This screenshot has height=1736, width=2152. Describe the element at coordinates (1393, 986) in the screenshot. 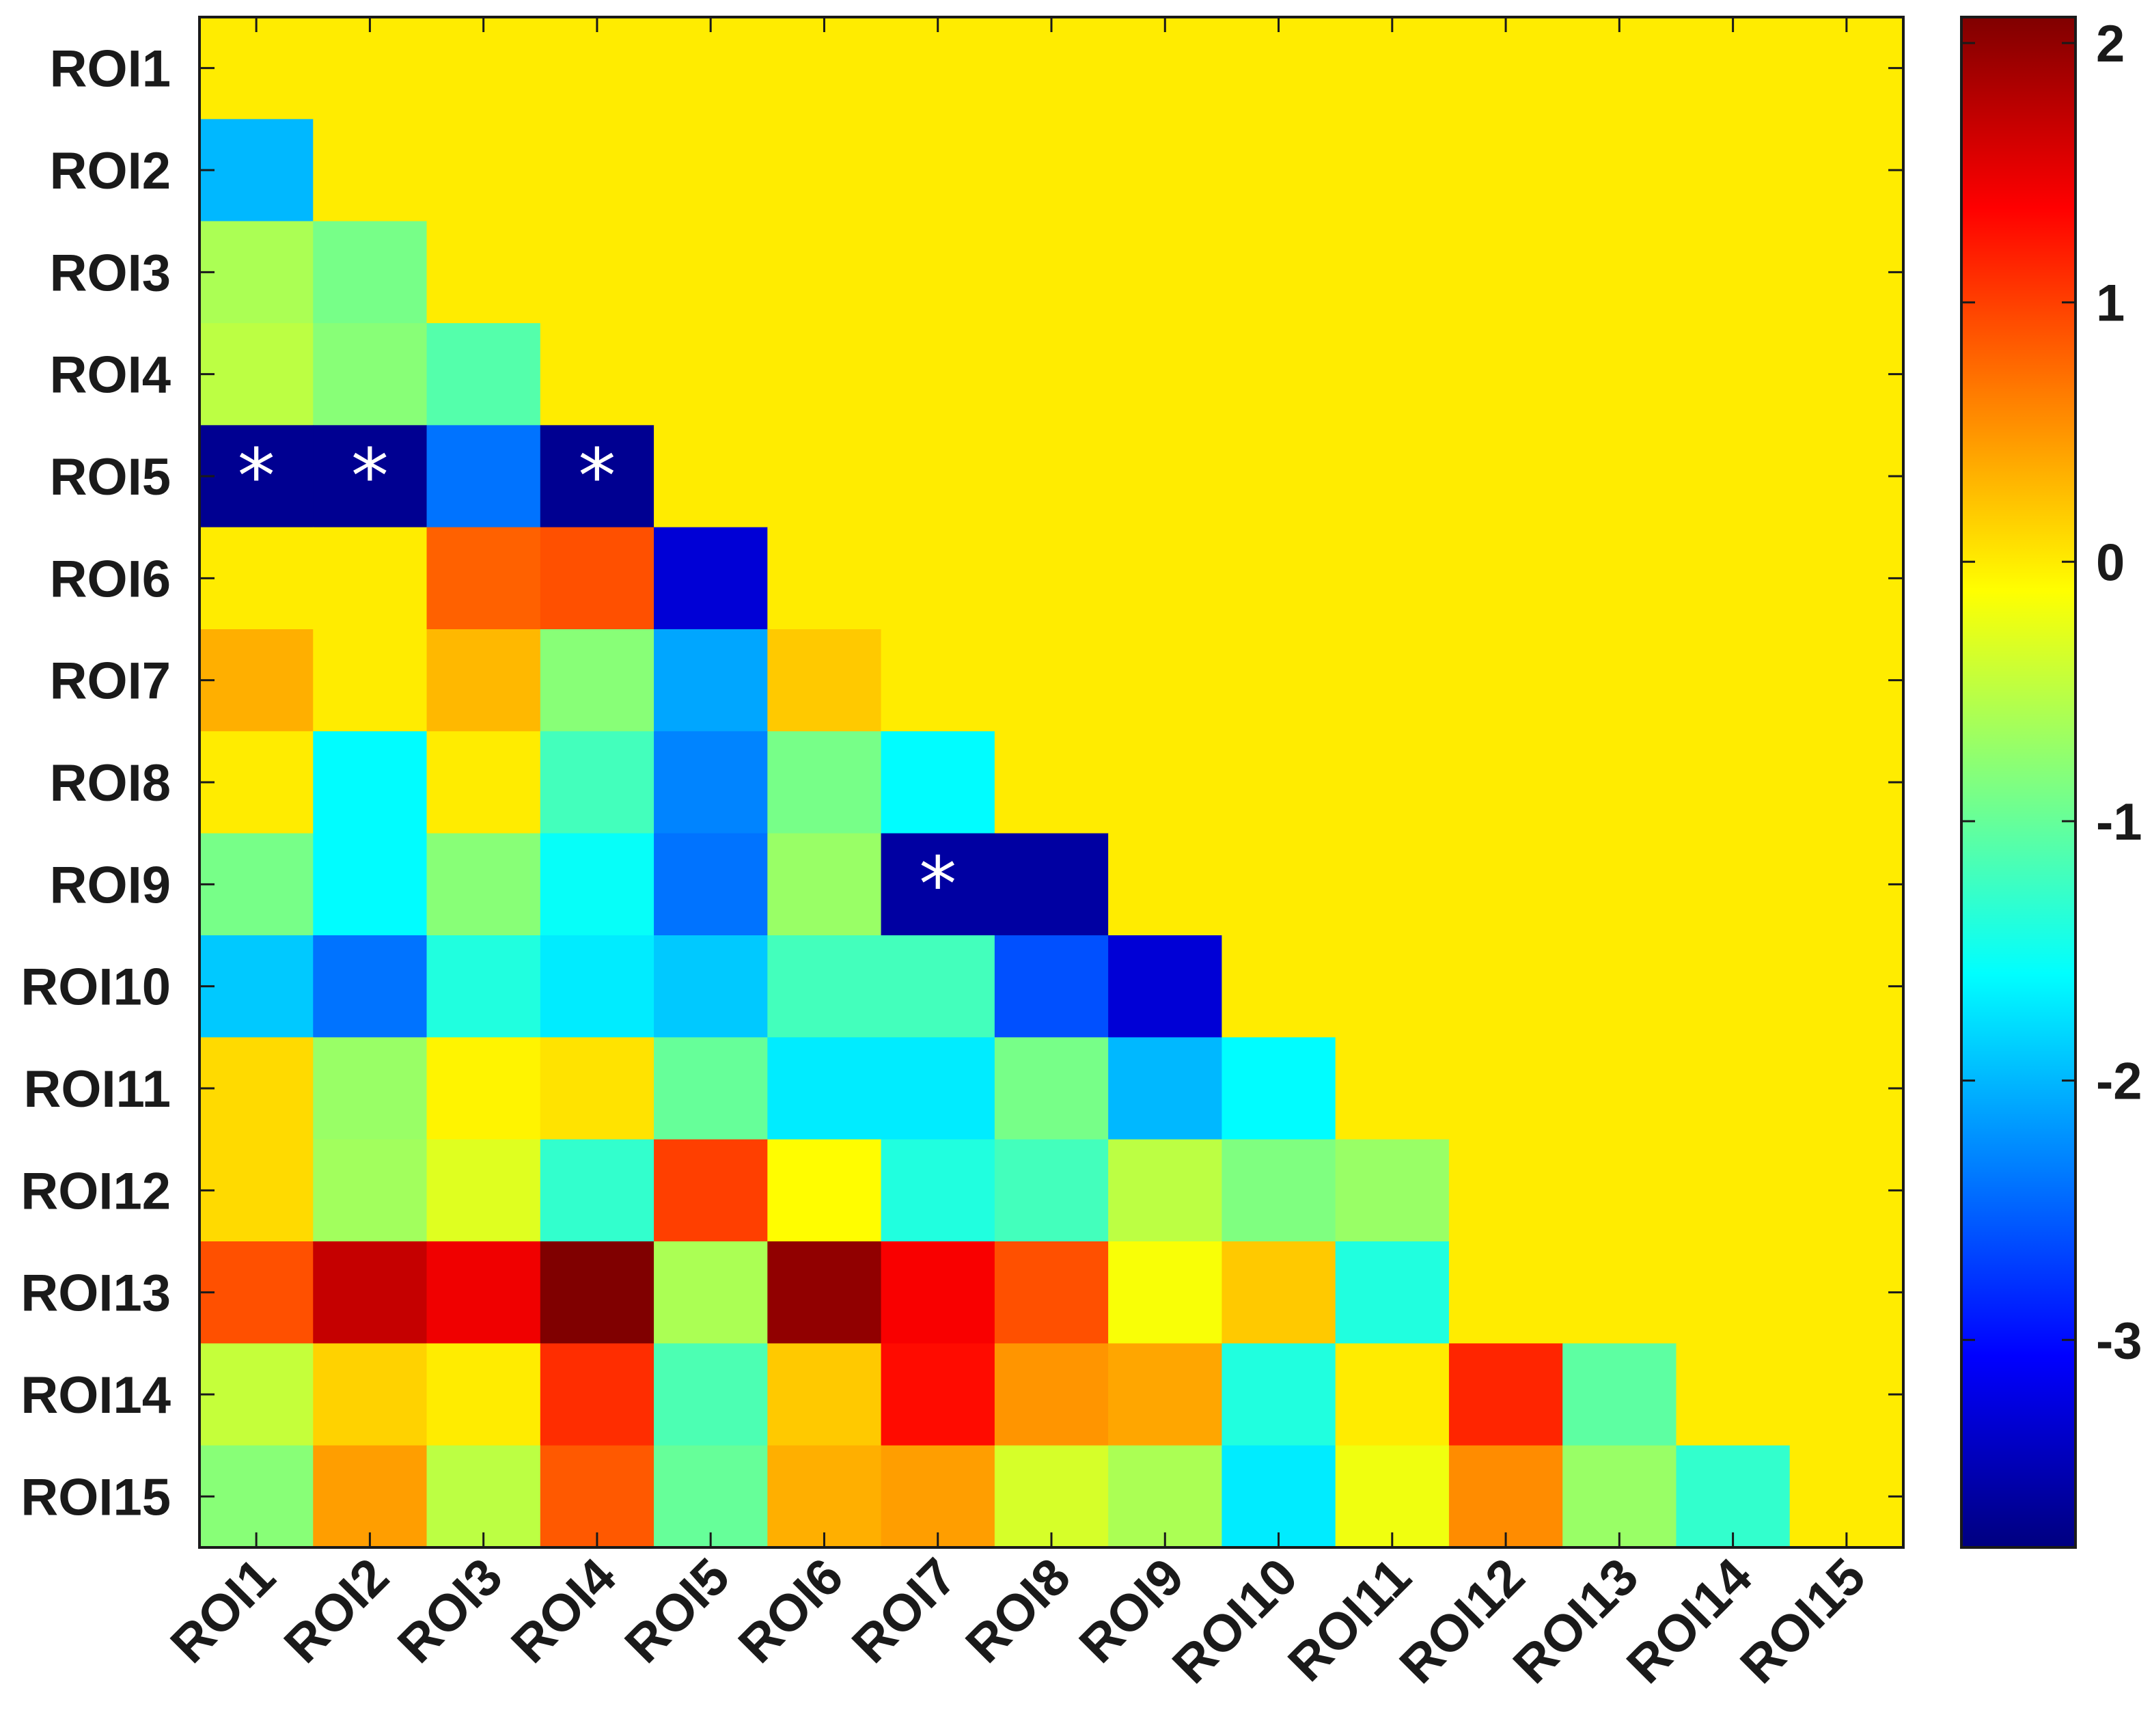

I see `heatmap-cell-ROI10-ROI11` at that location.